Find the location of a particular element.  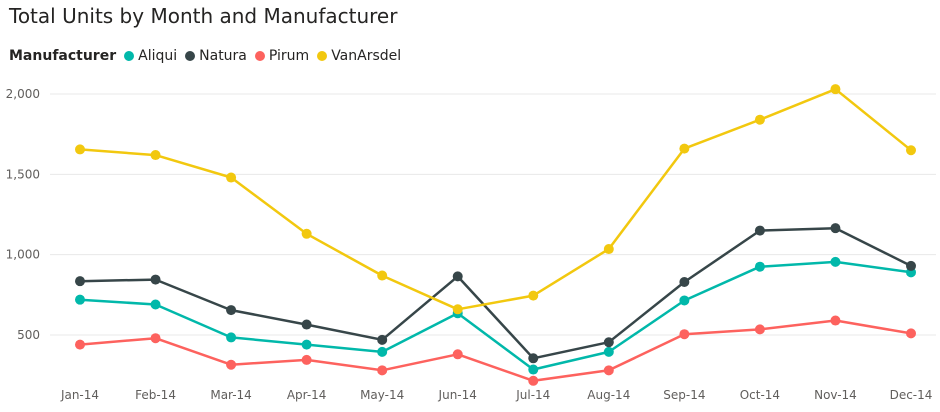

x-tick-label: Jan-14 is located at coordinates (79, 395).